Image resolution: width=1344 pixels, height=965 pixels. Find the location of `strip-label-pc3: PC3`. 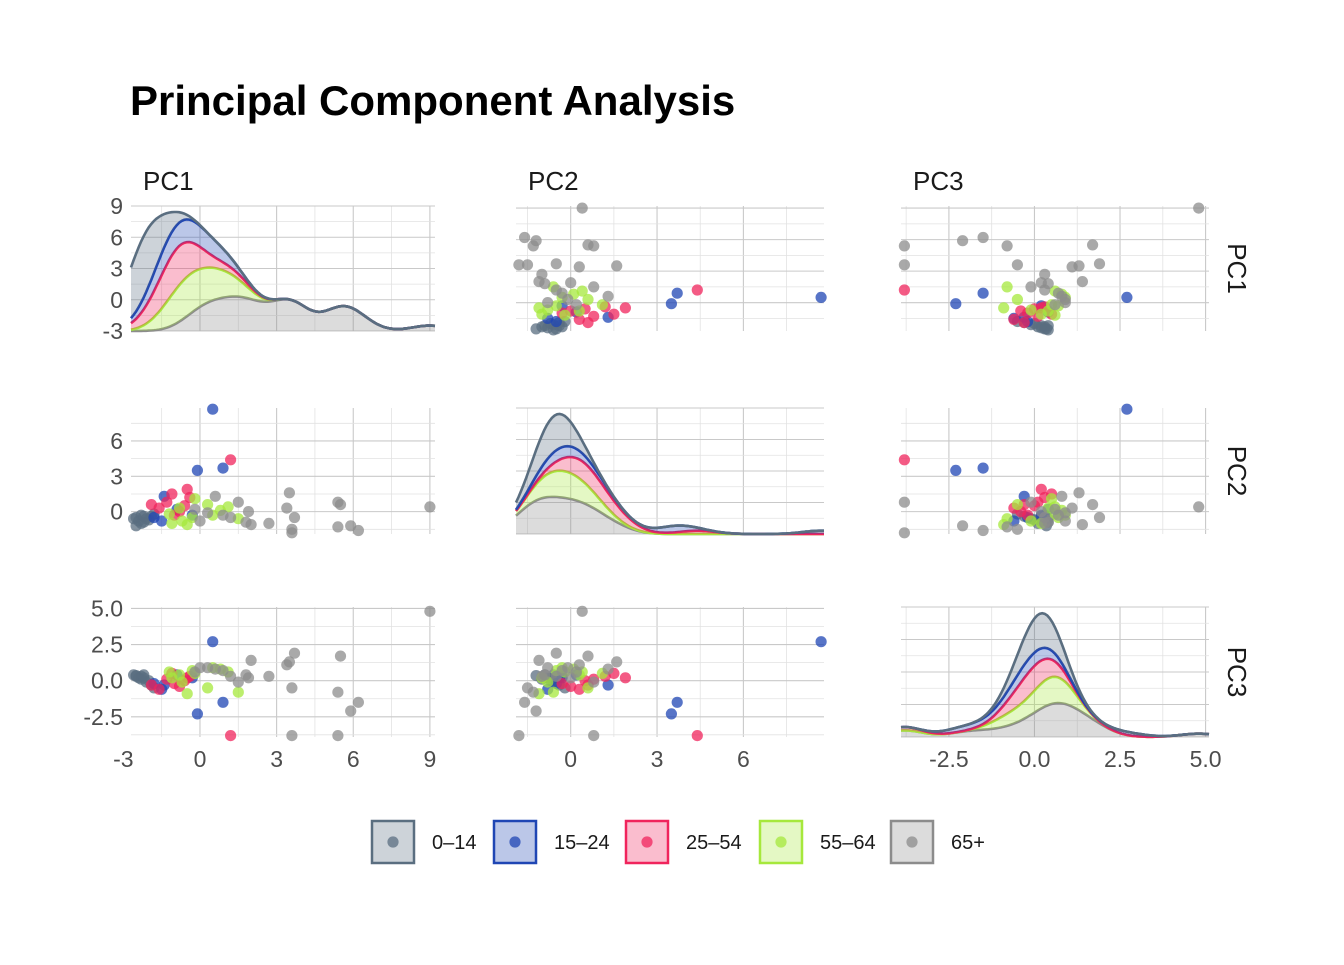

strip-label-pc3: PC3 is located at coordinates (938, 181).